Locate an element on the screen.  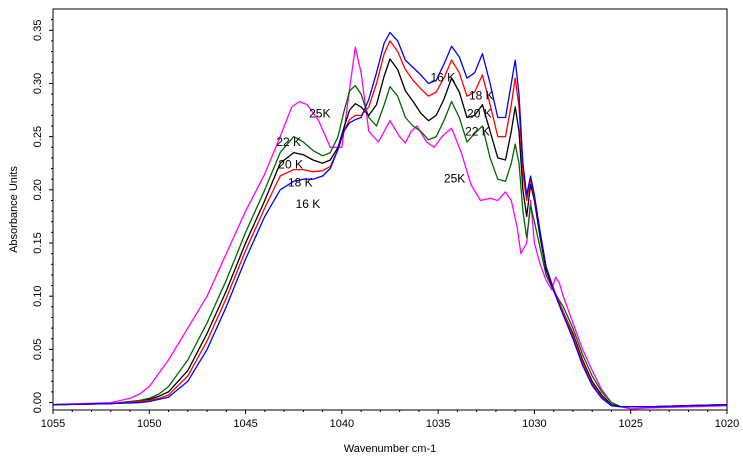
x-tick-label: 1050 is located at coordinates (149, 424).